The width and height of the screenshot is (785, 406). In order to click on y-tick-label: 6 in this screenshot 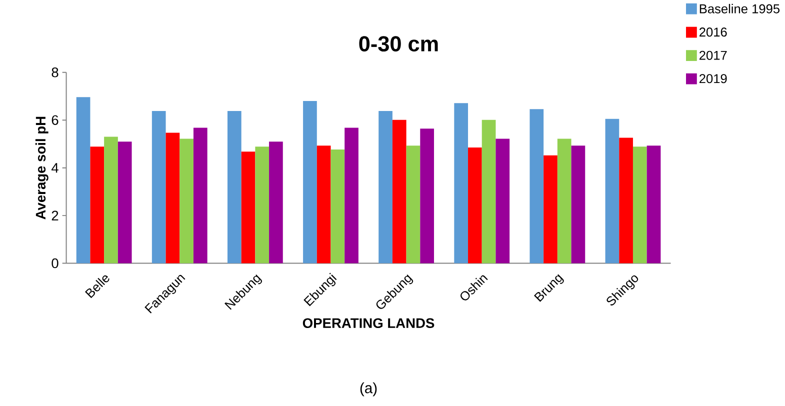, I will do `click(55, 120)`.